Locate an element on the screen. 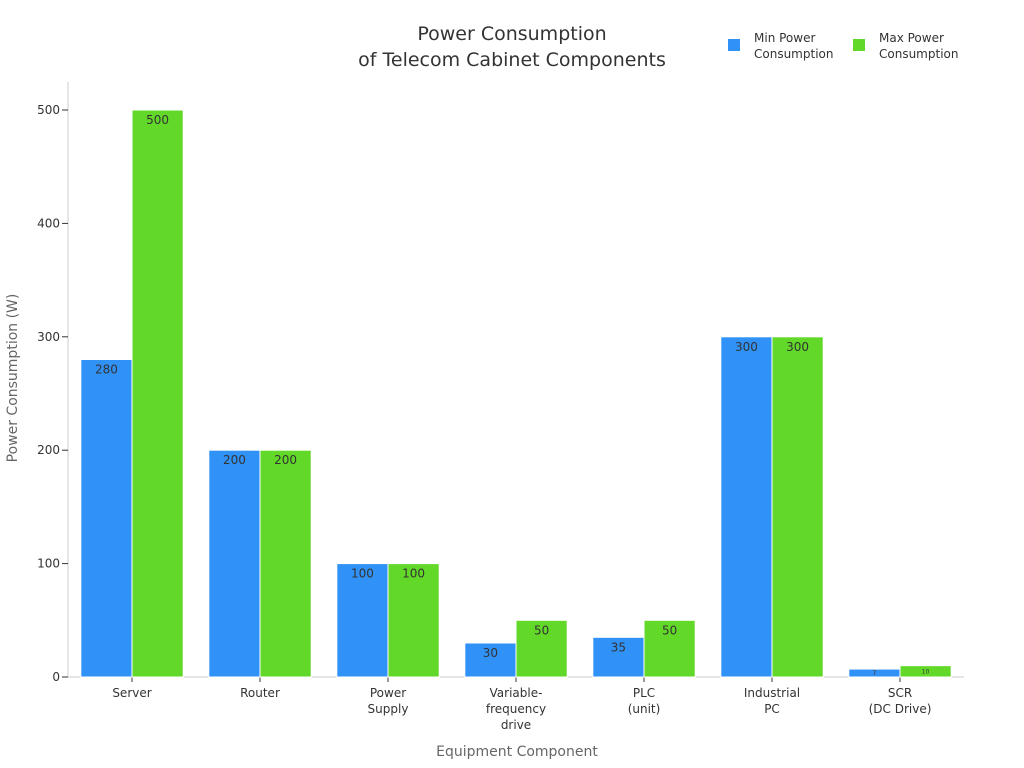 The height and width of the screenshot is (768, 1024). bar-label-max: 200 is located at coordinates (285, 460).